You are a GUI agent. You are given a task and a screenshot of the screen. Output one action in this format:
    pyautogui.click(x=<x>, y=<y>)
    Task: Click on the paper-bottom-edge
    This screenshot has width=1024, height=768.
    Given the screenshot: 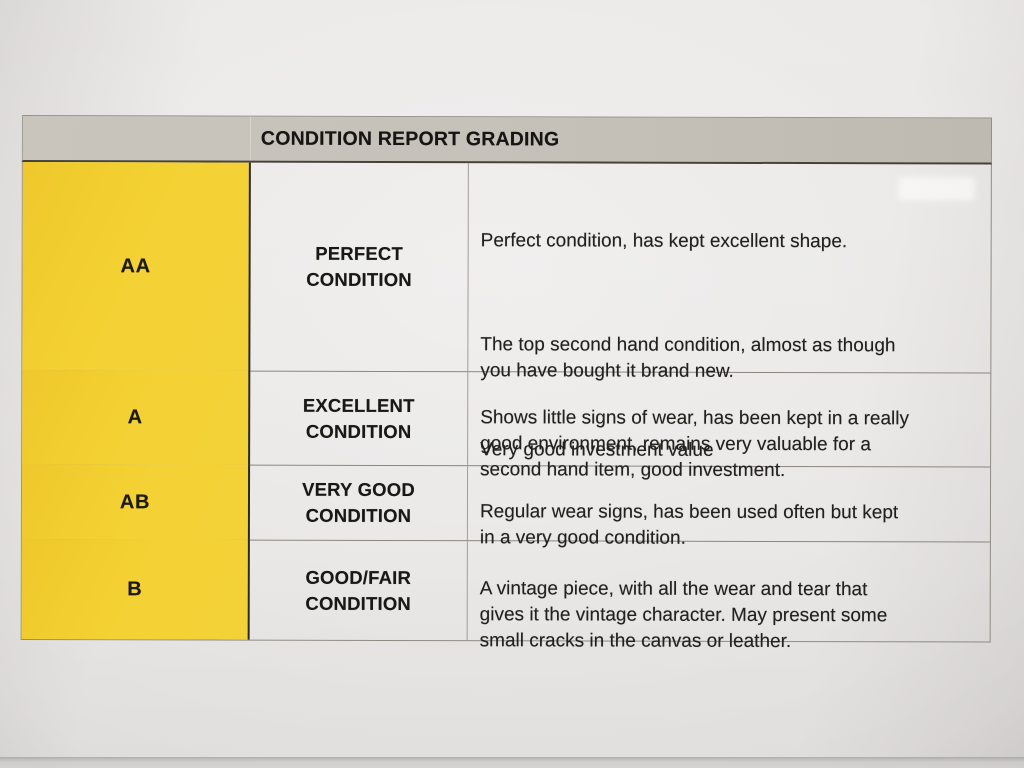 What is the action you would take?
    pyautogui.click(x=512, y=762)
    